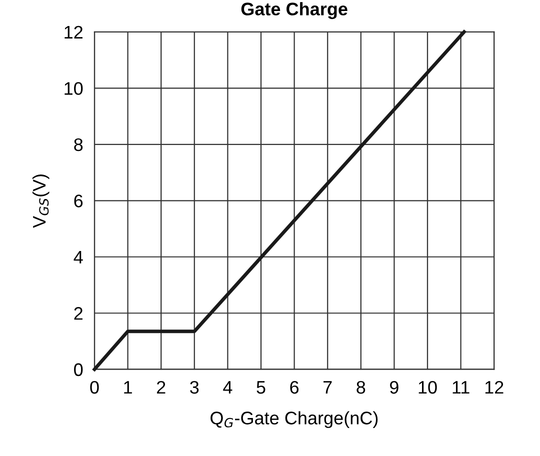 Image resolution: width=540 pixels, height=456 pixels. I want to click on x-tick-label: 3, so click(194, 387).